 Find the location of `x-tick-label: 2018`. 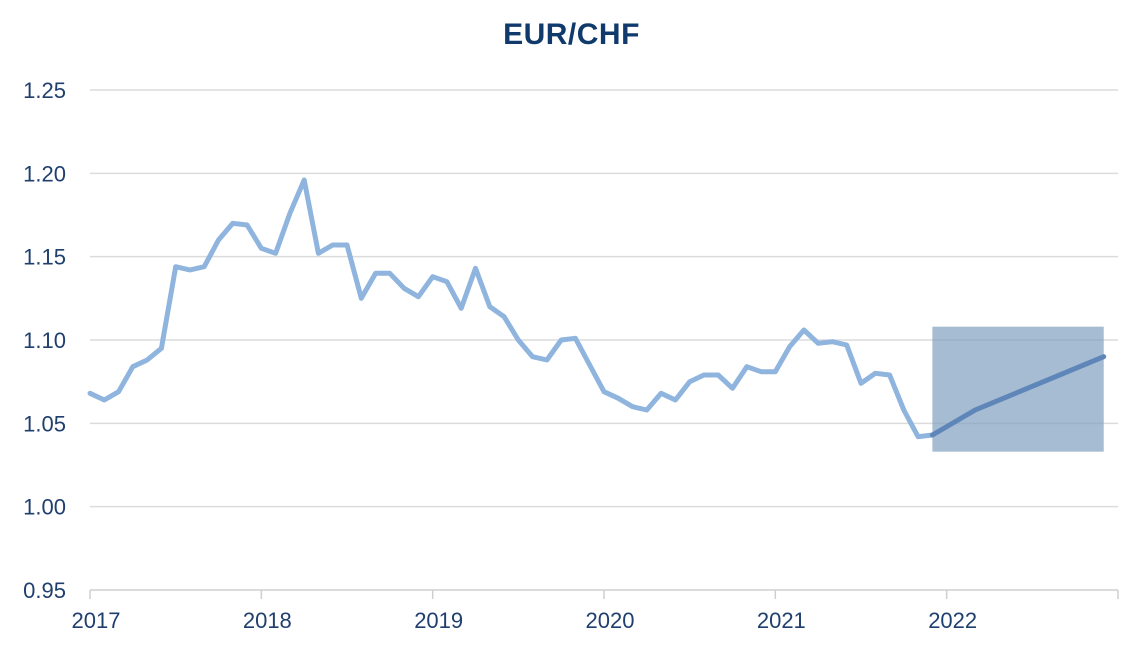

x-tick-label: 2018 is located at coordinates (267, 620).